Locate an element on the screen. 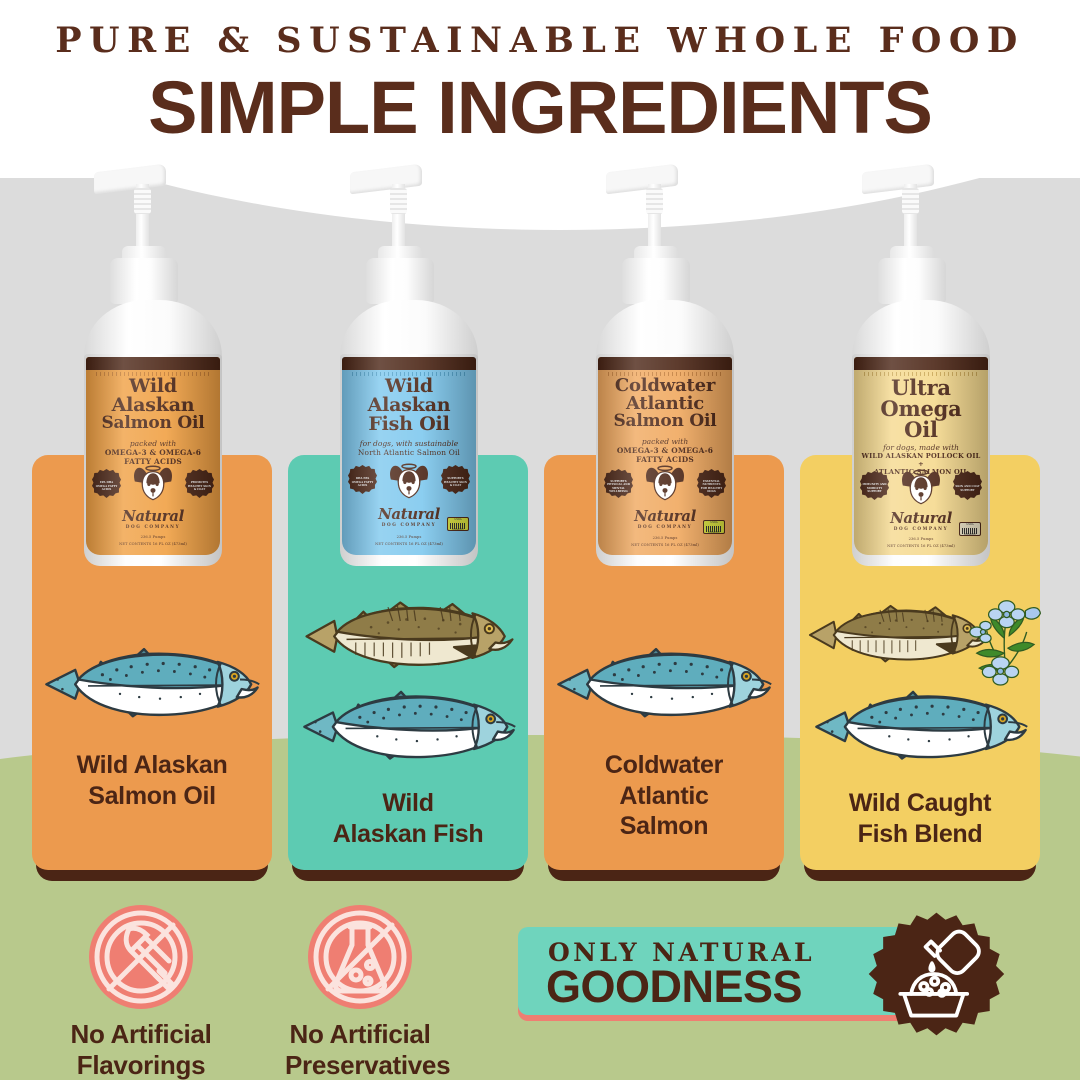 The width and height of the screenshot is (1080, 1080). label-title: Coldwater Atlantic Salmon Oil is located at coordinates (665, 403).